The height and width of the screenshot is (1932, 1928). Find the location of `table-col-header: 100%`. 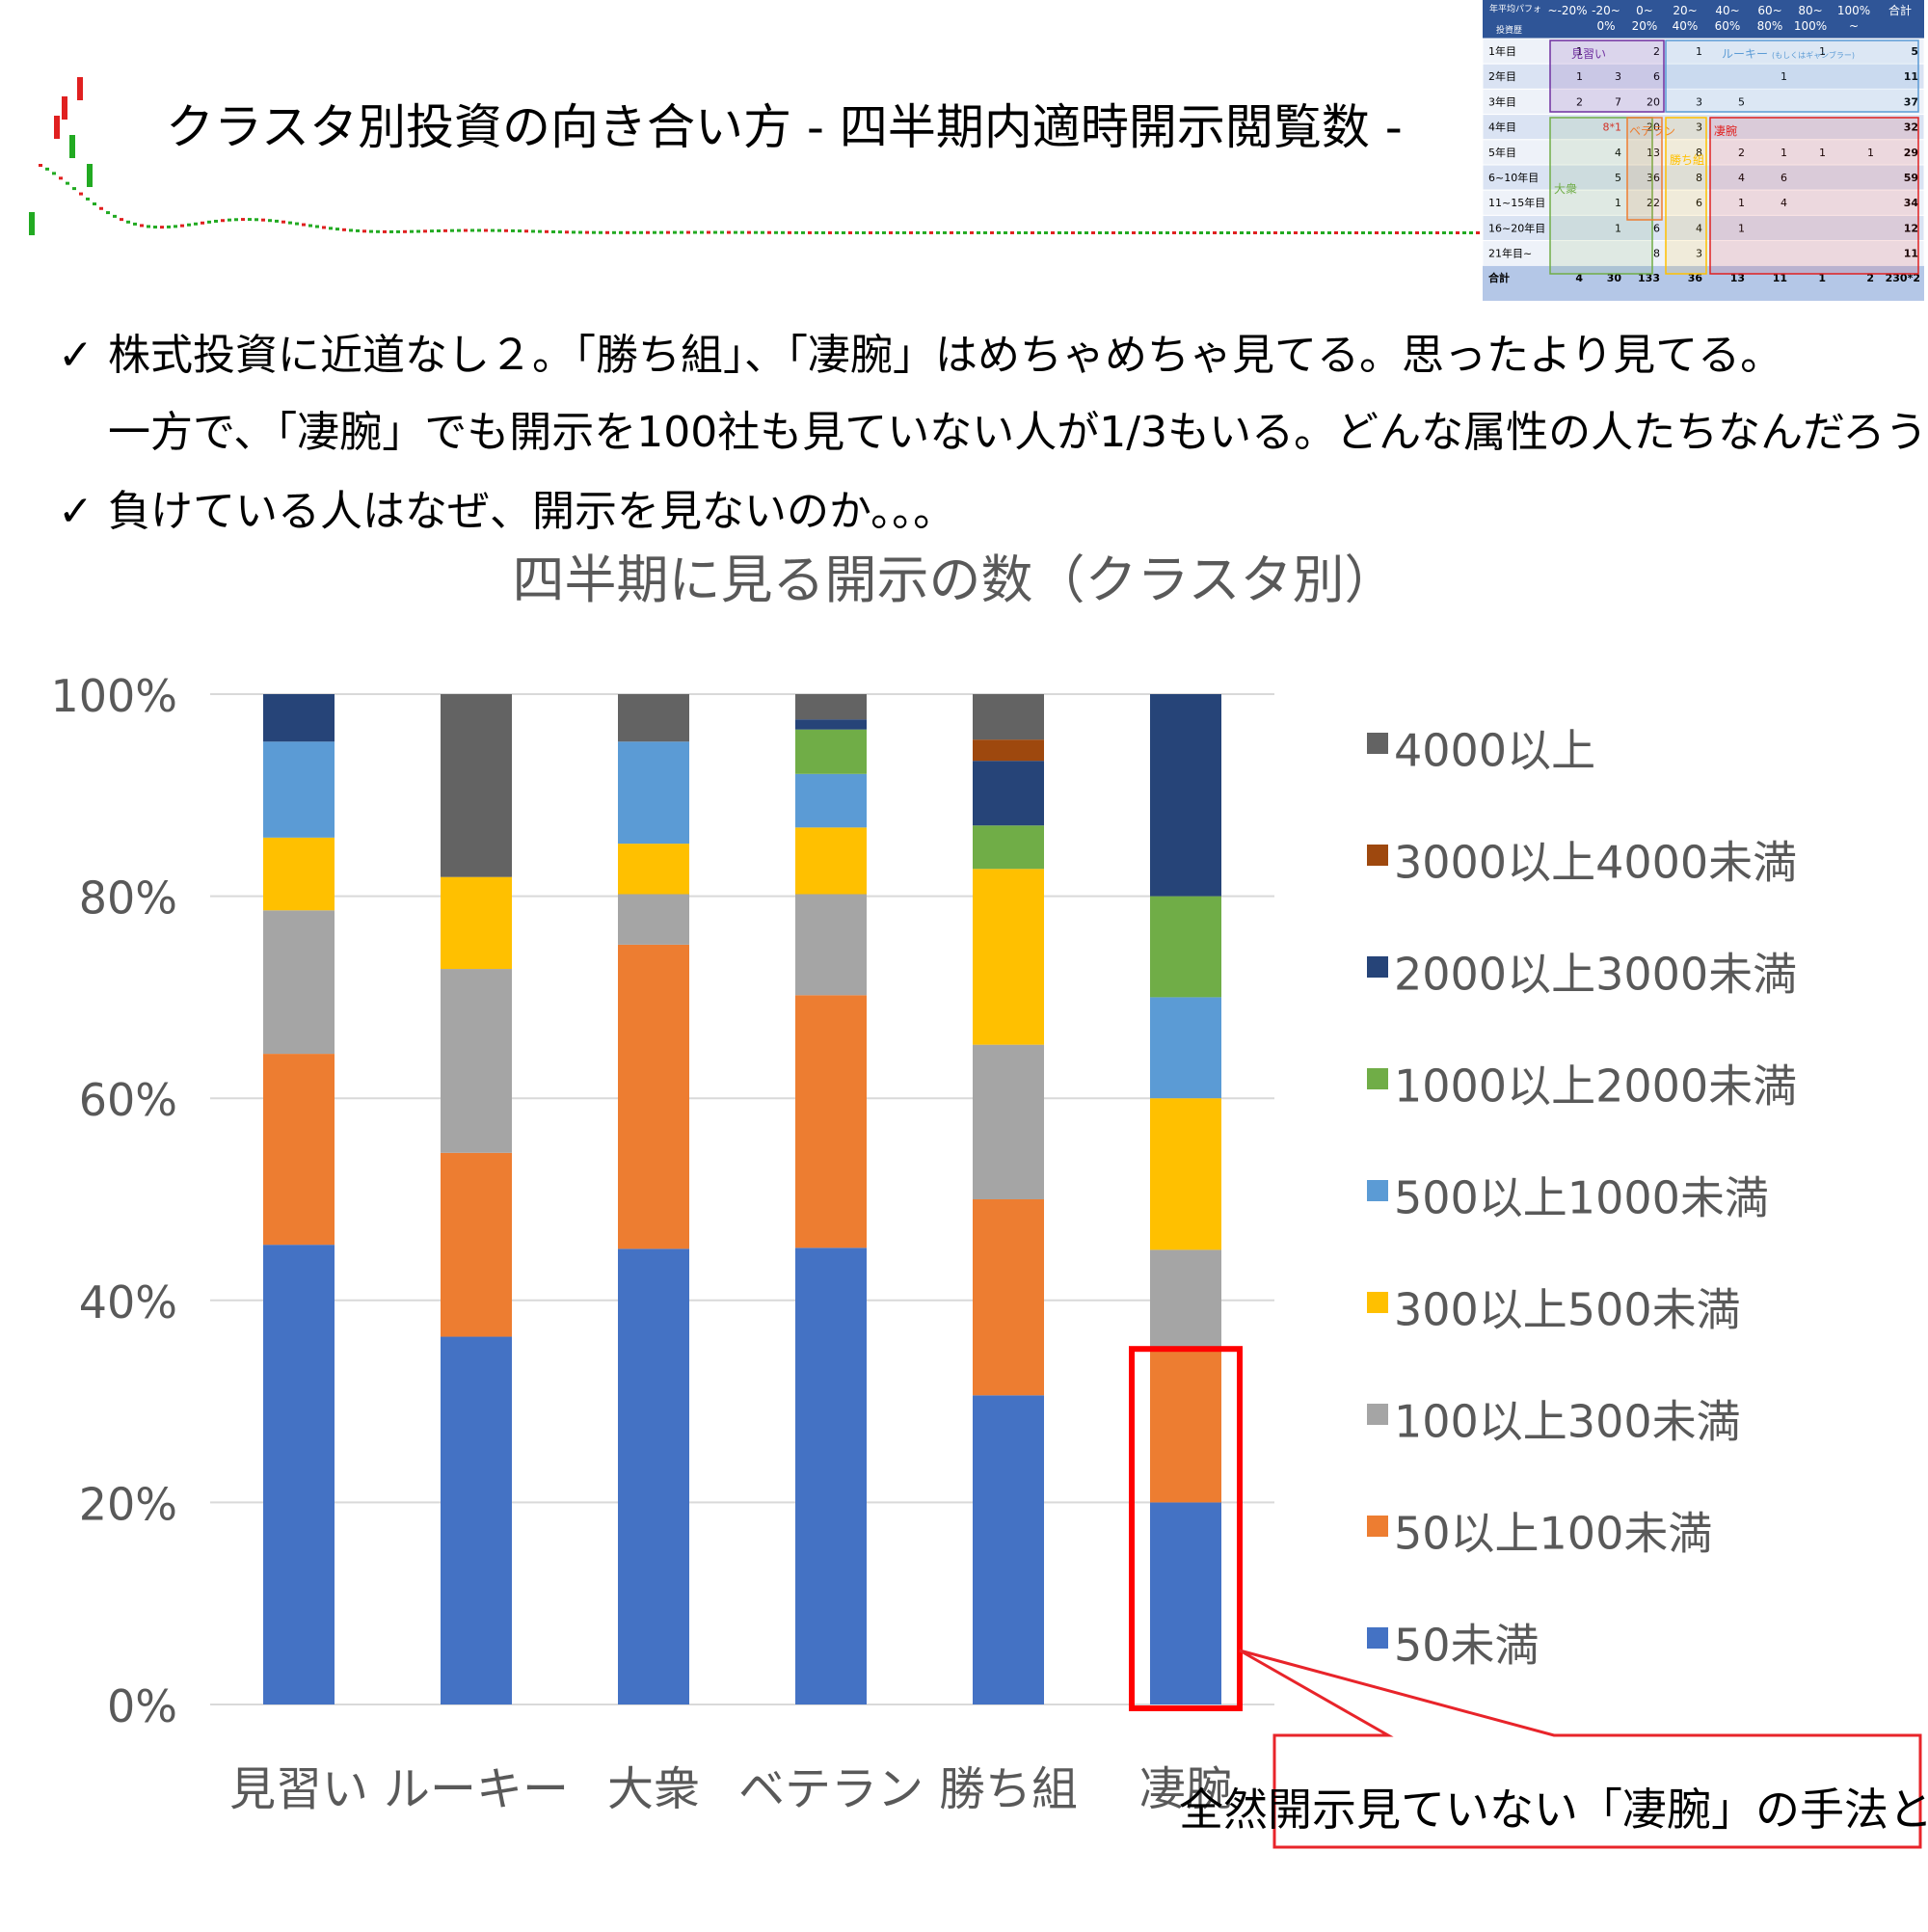

table-col-header: 100% is located at coordinates (1811, 26).